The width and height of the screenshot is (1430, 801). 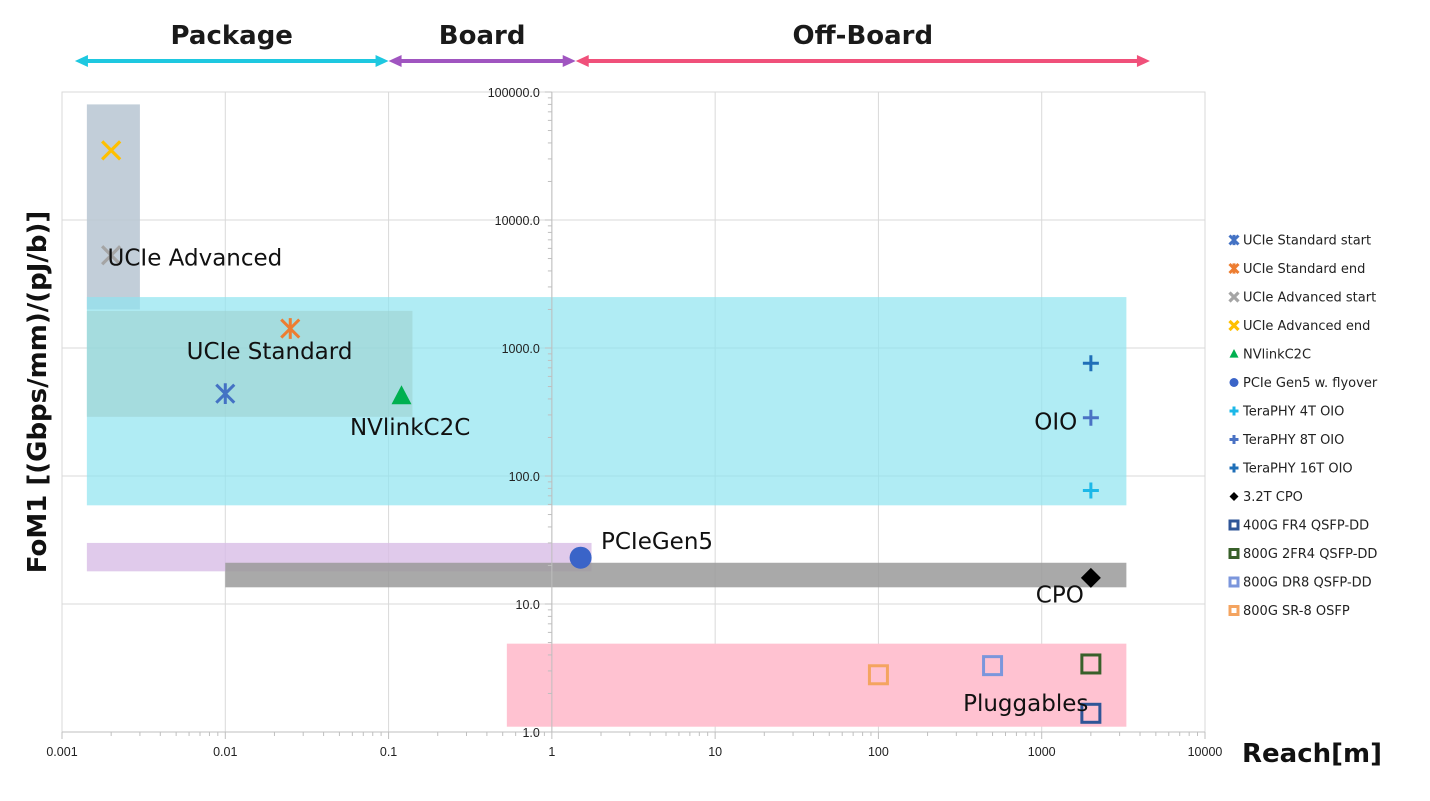 I want to click on region-ucie-advanced, so click(x=113, y=207).